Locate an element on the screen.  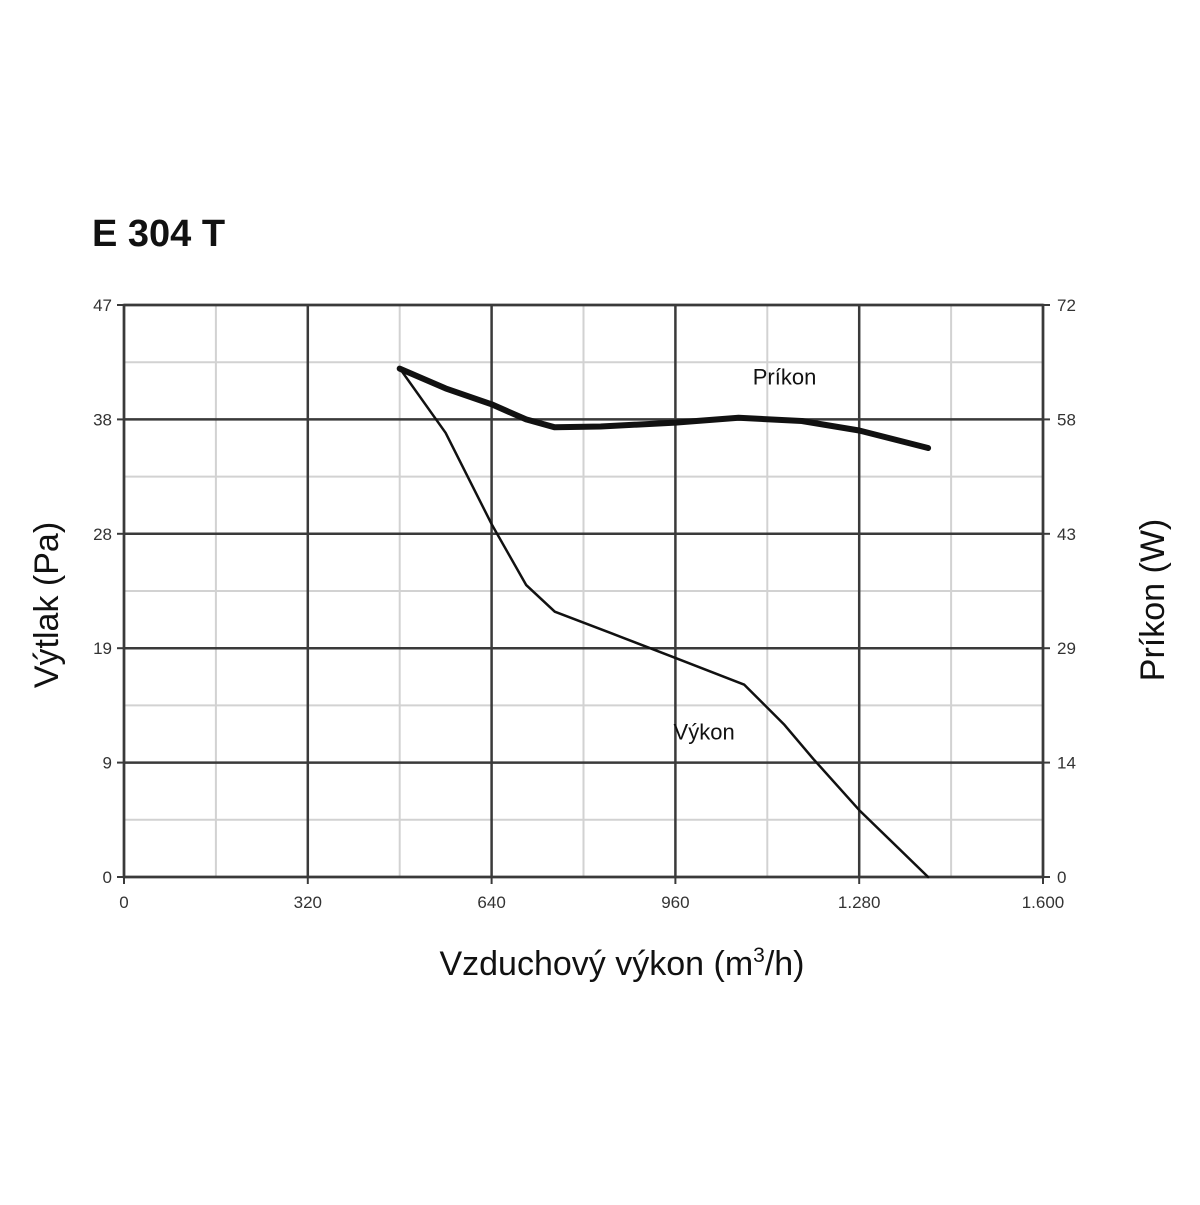
x-tick-label: 1.600 is located at coordinates (1043, 902).